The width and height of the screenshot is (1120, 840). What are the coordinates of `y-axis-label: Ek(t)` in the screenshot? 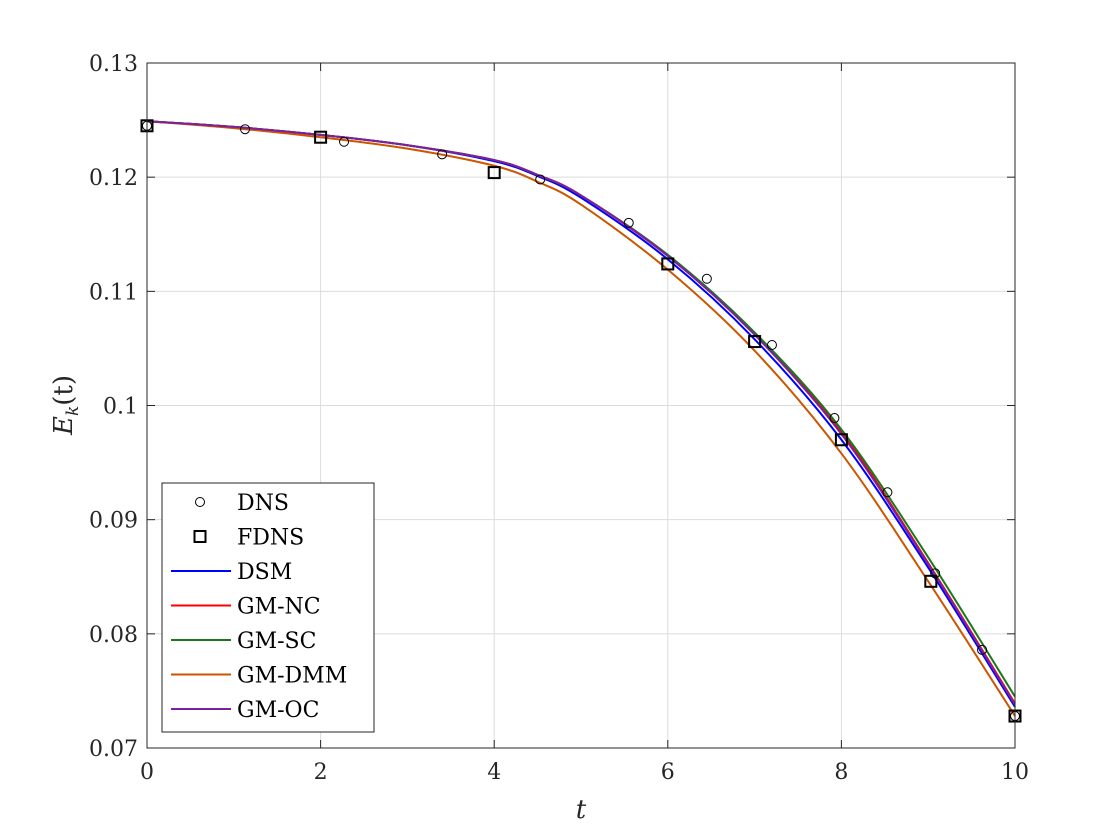 It's located at (66, 405).